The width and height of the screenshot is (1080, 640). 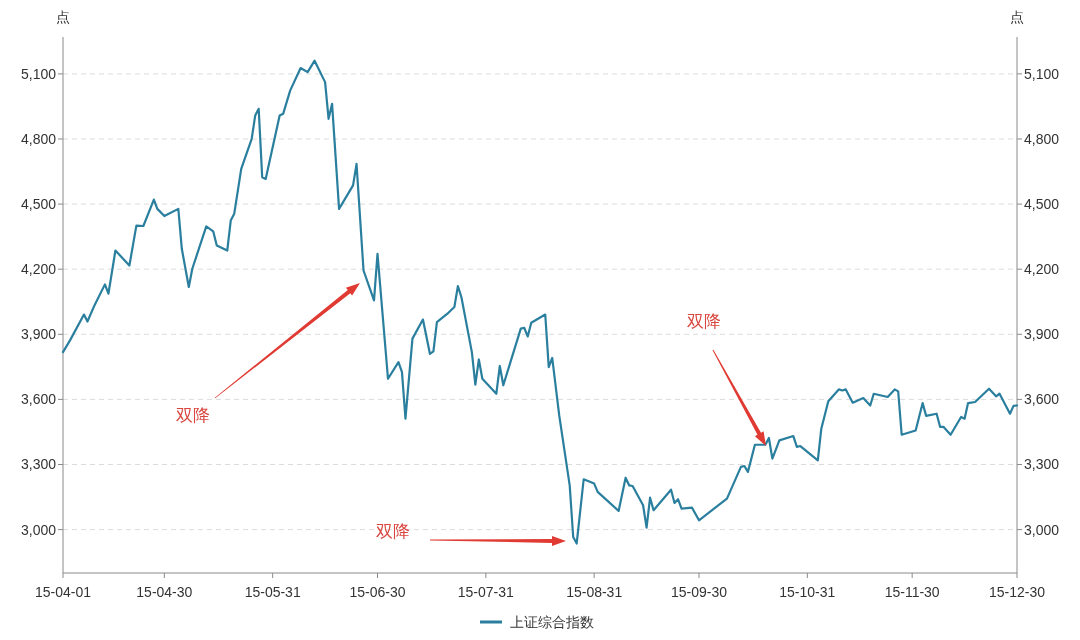 I want to click on x-tick-label: 15-04-01, so click(x=63, y=592).